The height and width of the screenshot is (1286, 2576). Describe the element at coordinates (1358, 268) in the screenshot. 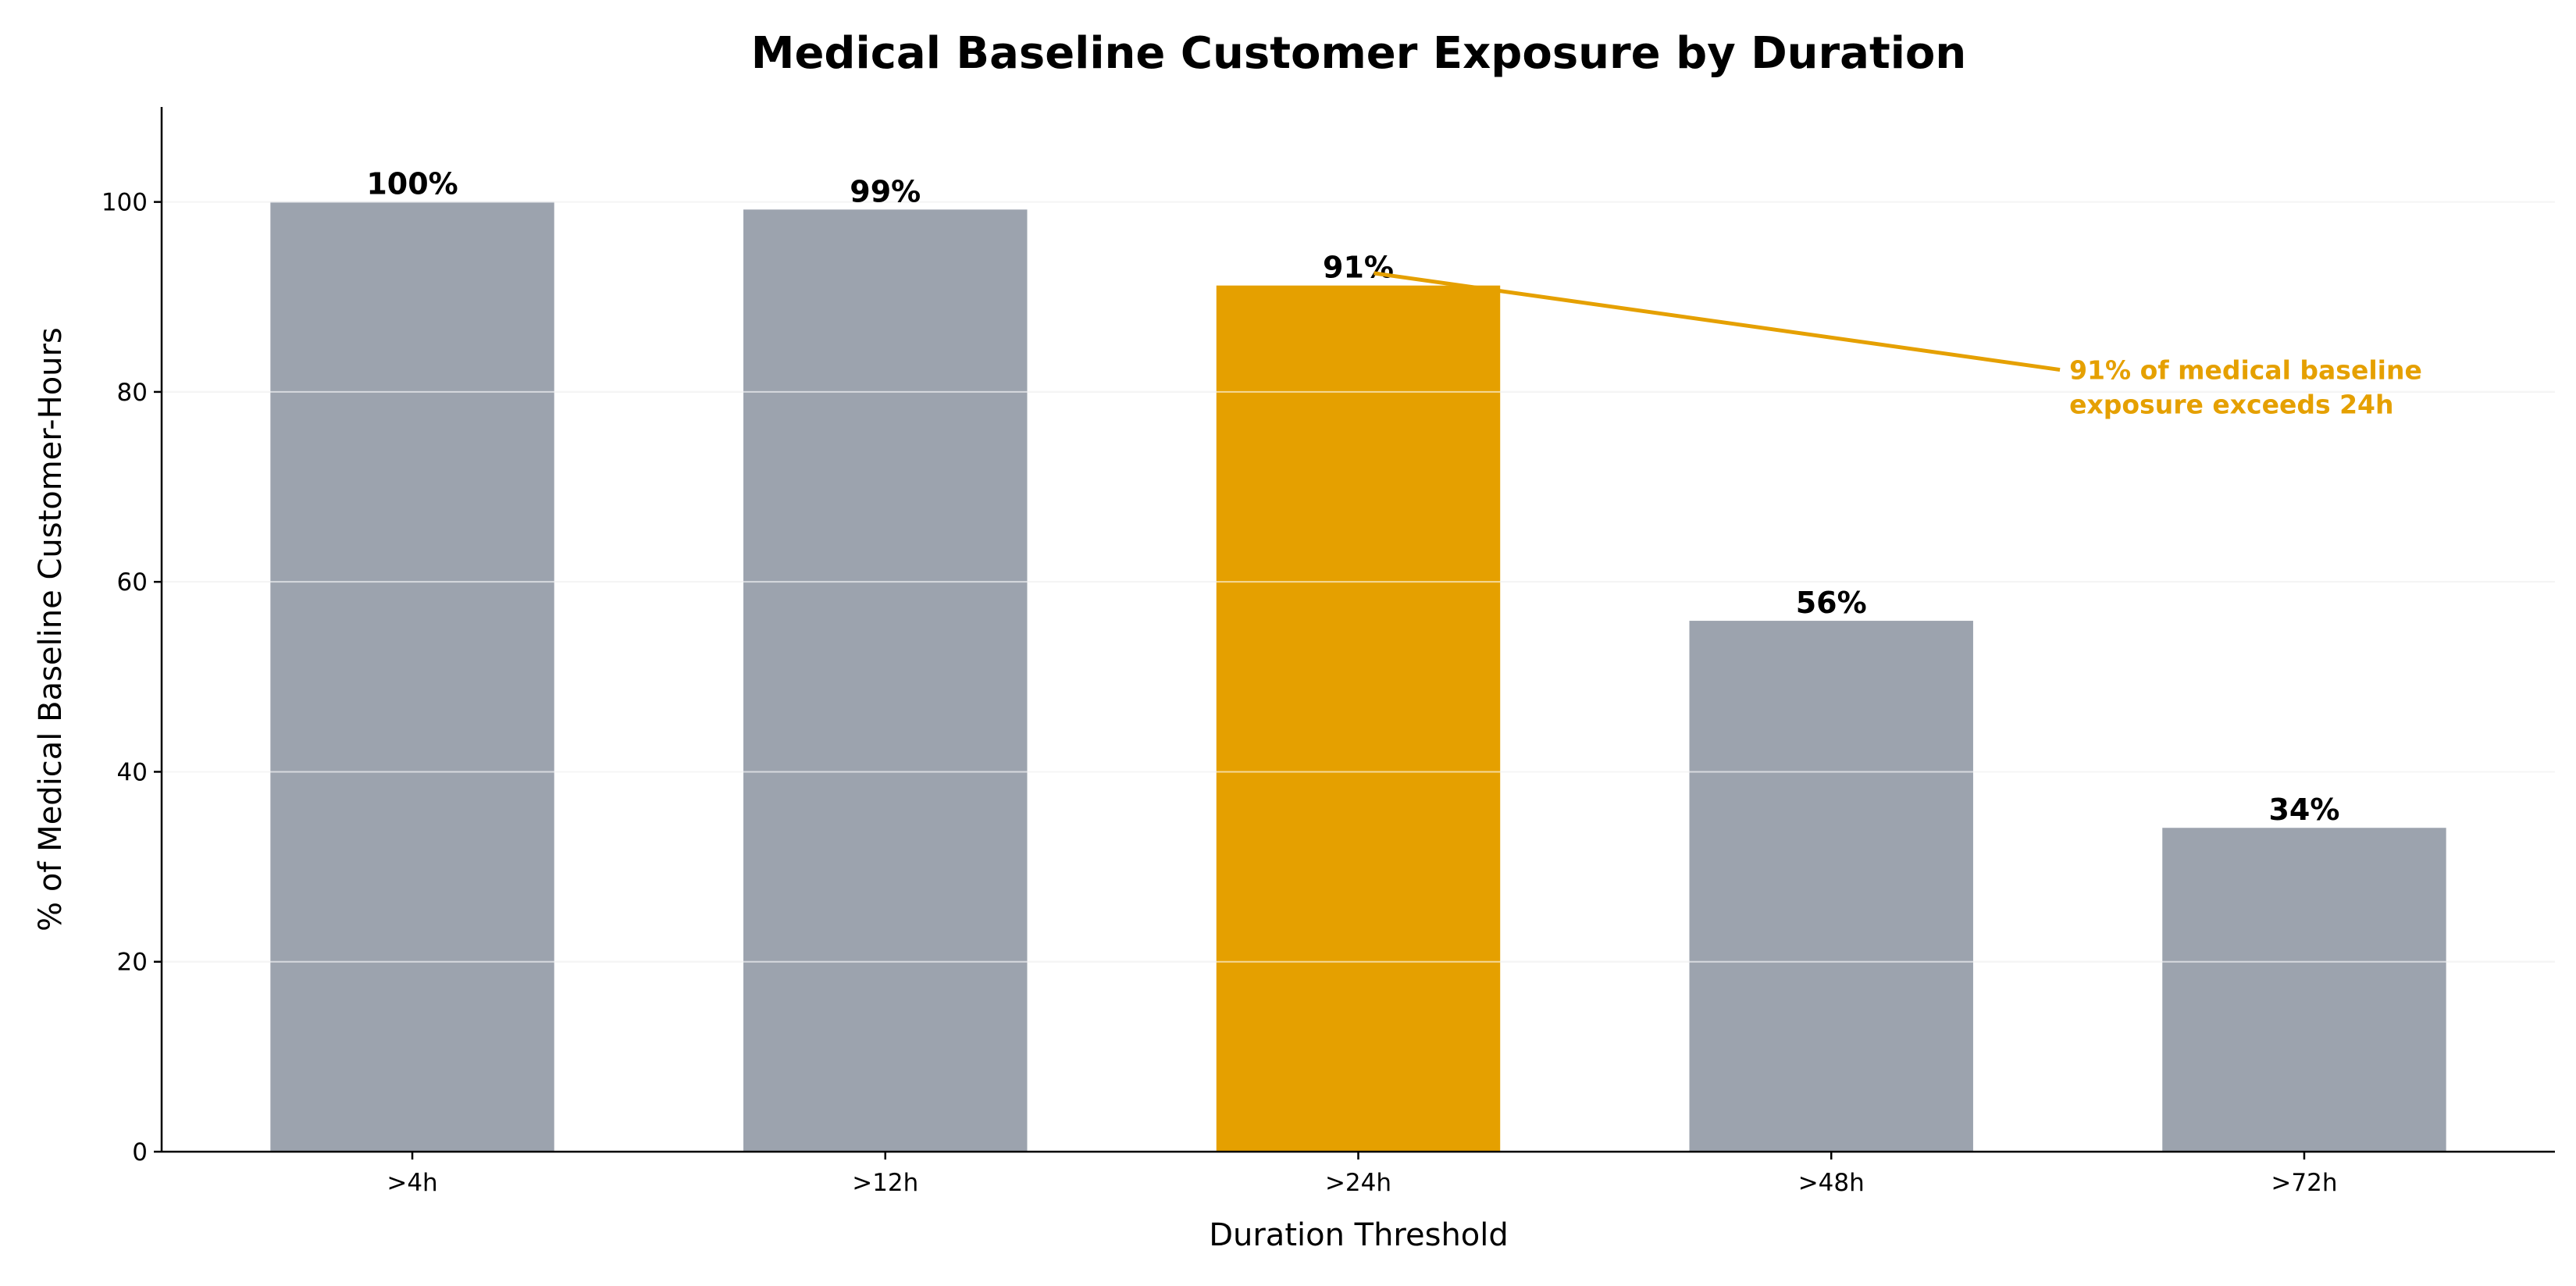

I see `bar-value-label: 91%` at that location.